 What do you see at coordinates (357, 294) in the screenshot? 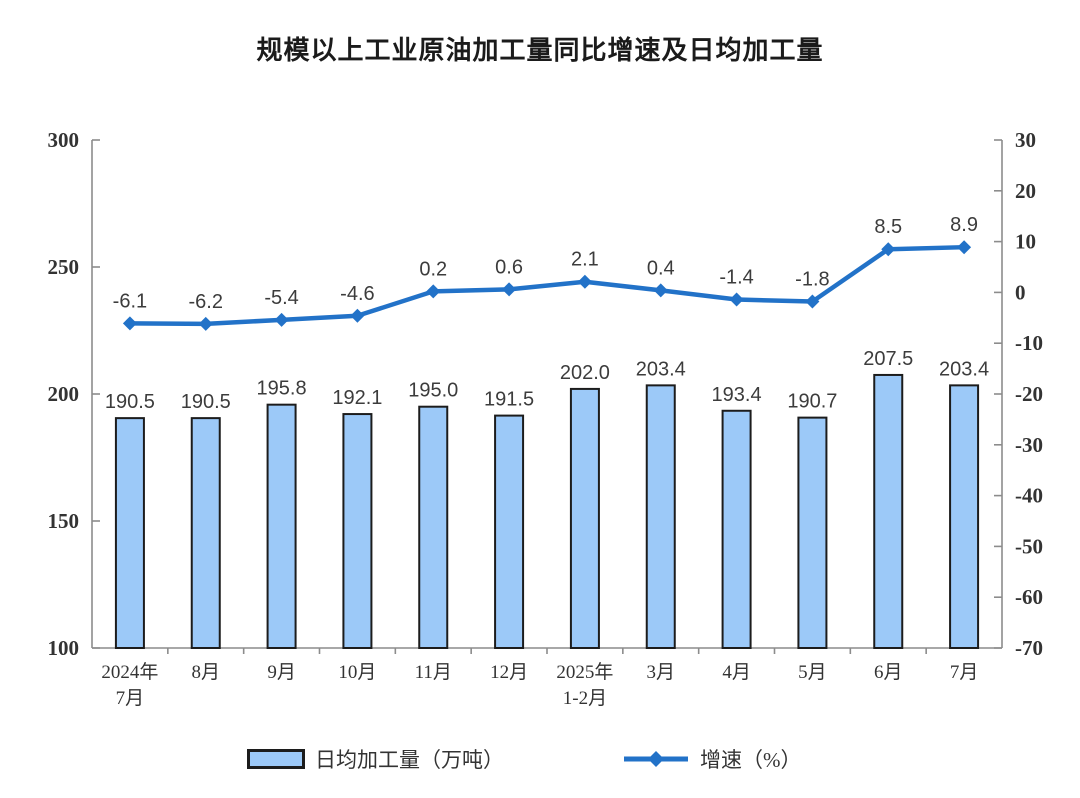
I see `line-label-3: -4.6` at bounding box center [357, 294].